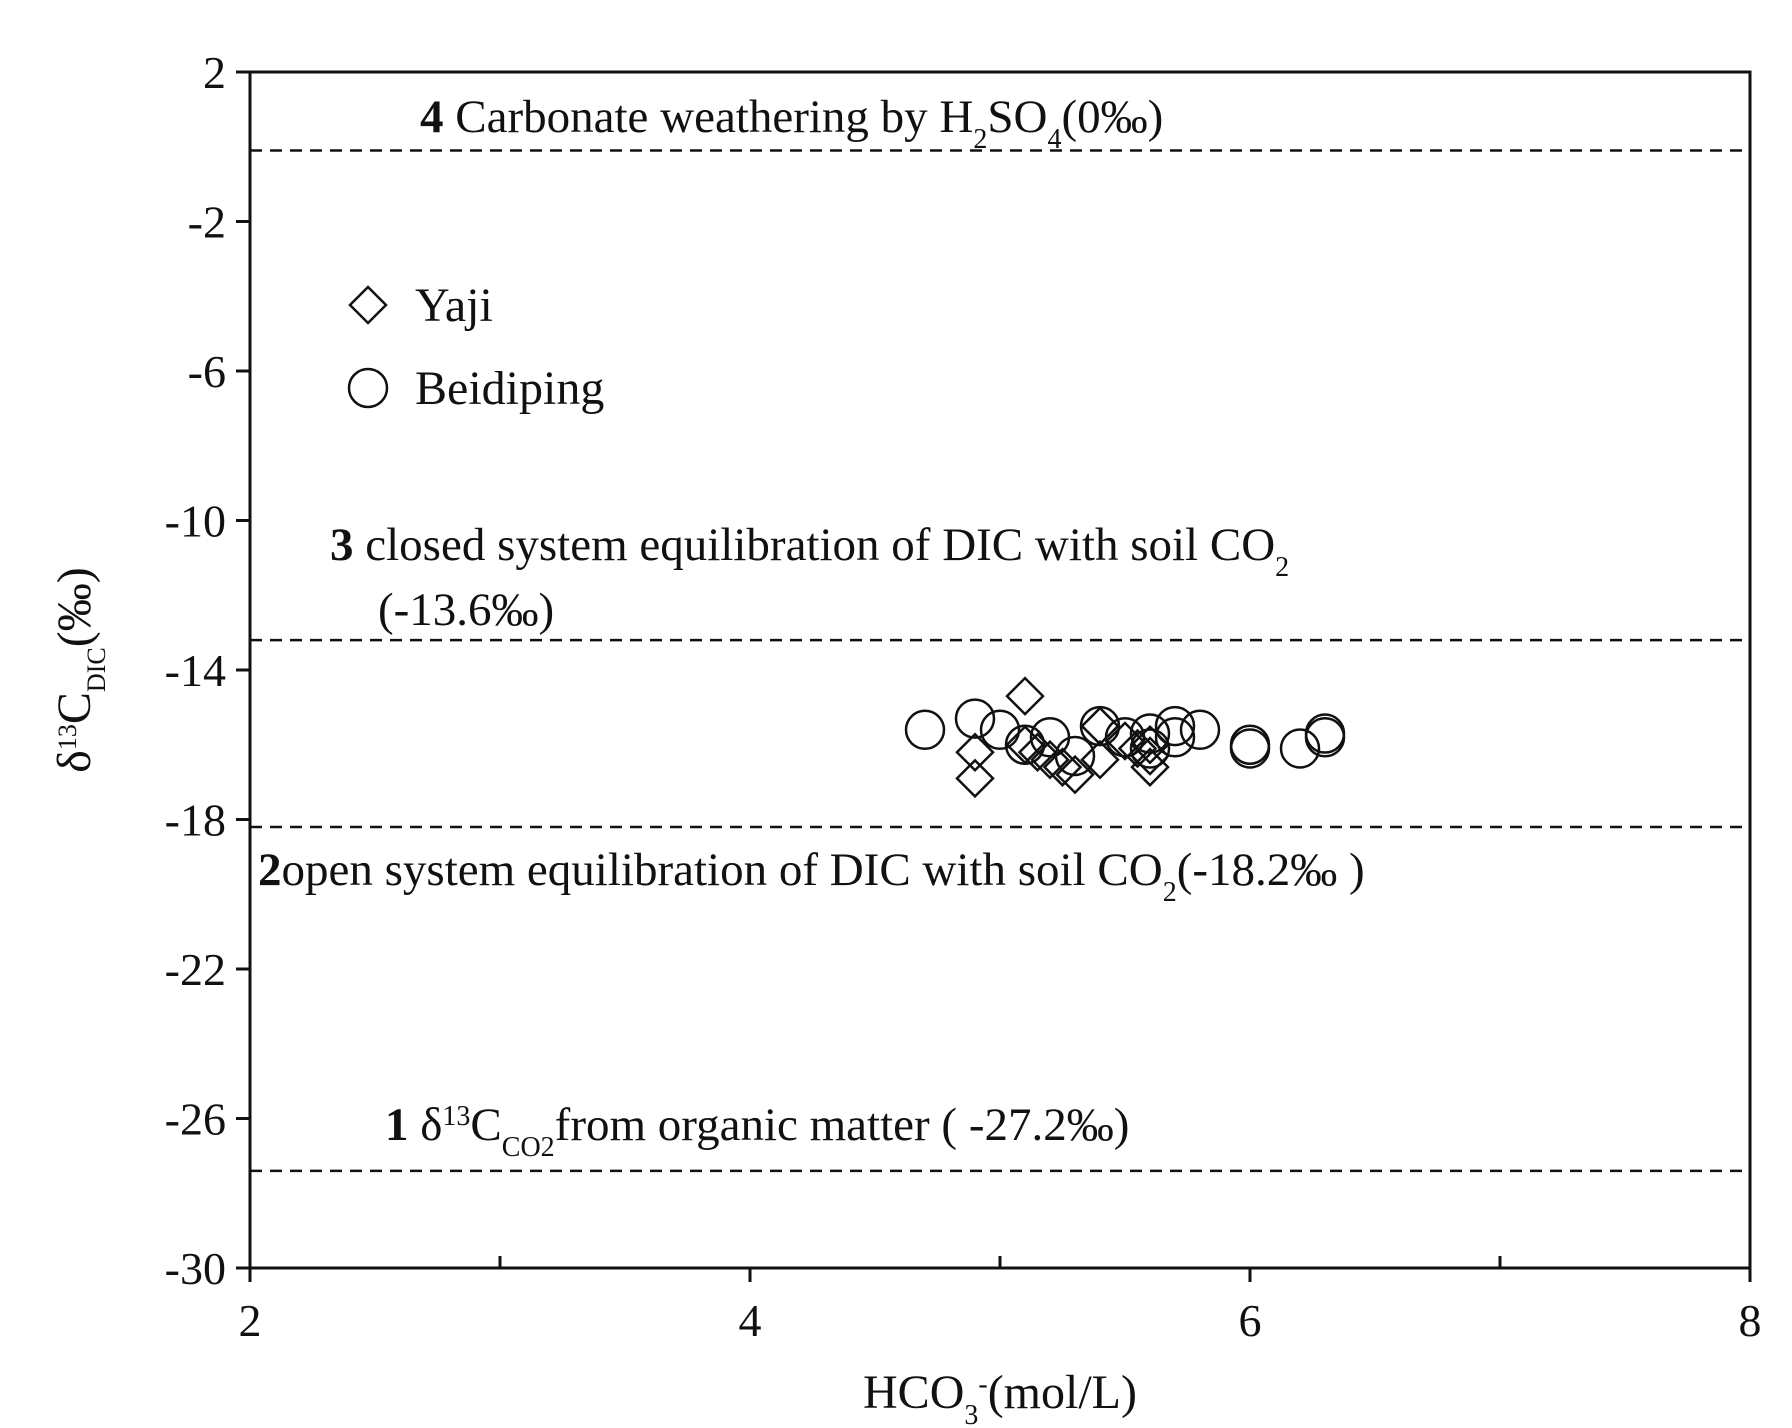 The width and height of the screenshot is (1792, 1428). I want to click on x-tick-label: 6, so click(1250, 1320).